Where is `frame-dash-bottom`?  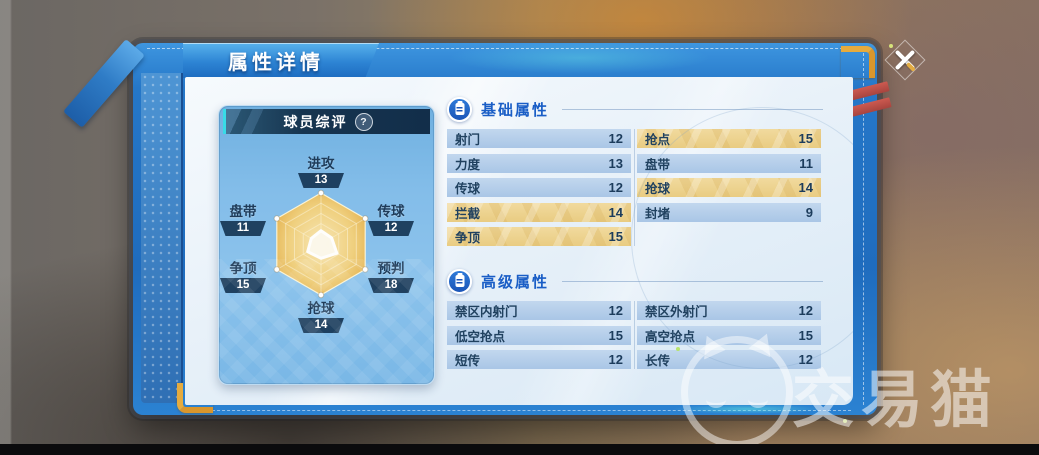 frame-dash-bottom is located at coordinates (519, 410).